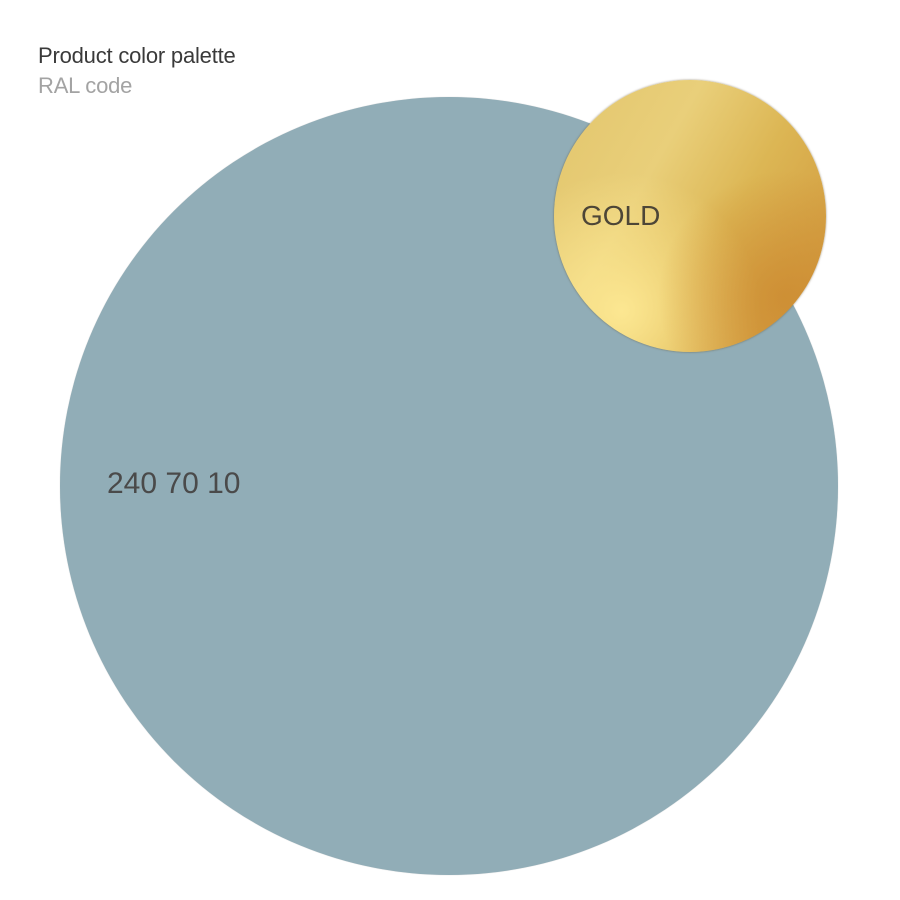 Image resolution: width=900 pixels, height=900 pixels. I want to click on color-swatch-gold, so click(690, 216).